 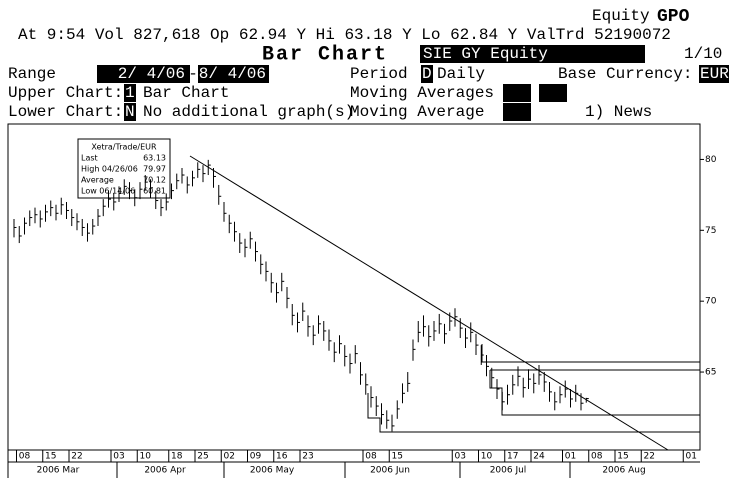 I want to click on month-label: 2006 Jun, so click(x=390, y=471).